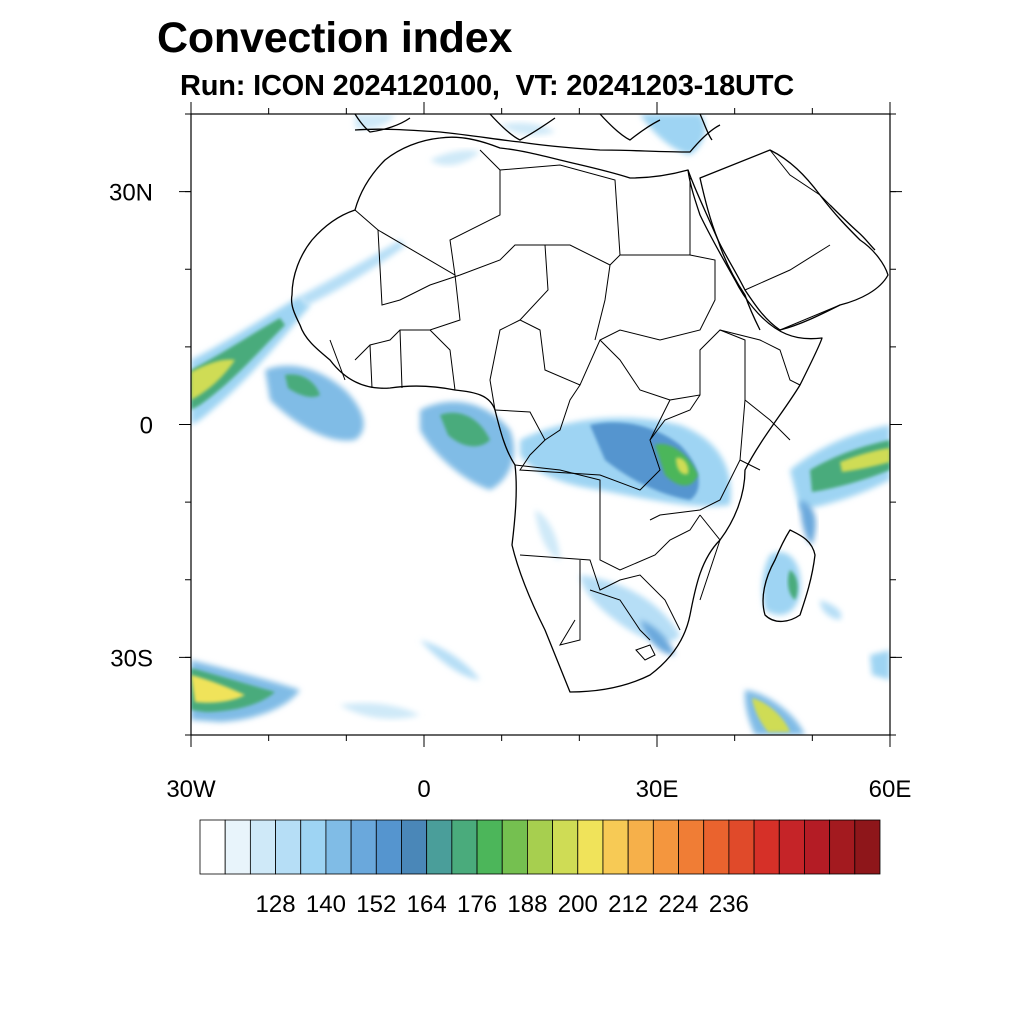  What do you see at coordinates (644, 461) in the screenshot?
I see `field-congo-mid` at bounding box center [644, 461].